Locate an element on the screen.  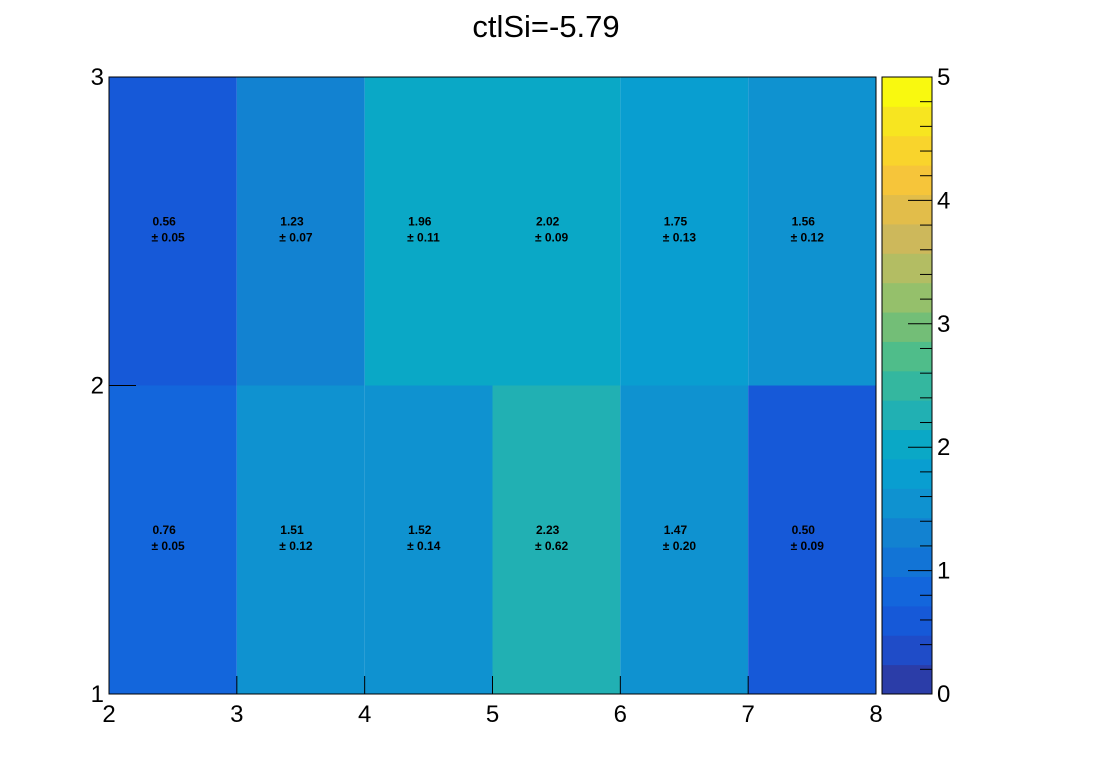
chart-title: ctlSi=-5.79 is located at coordinates (545, 26).